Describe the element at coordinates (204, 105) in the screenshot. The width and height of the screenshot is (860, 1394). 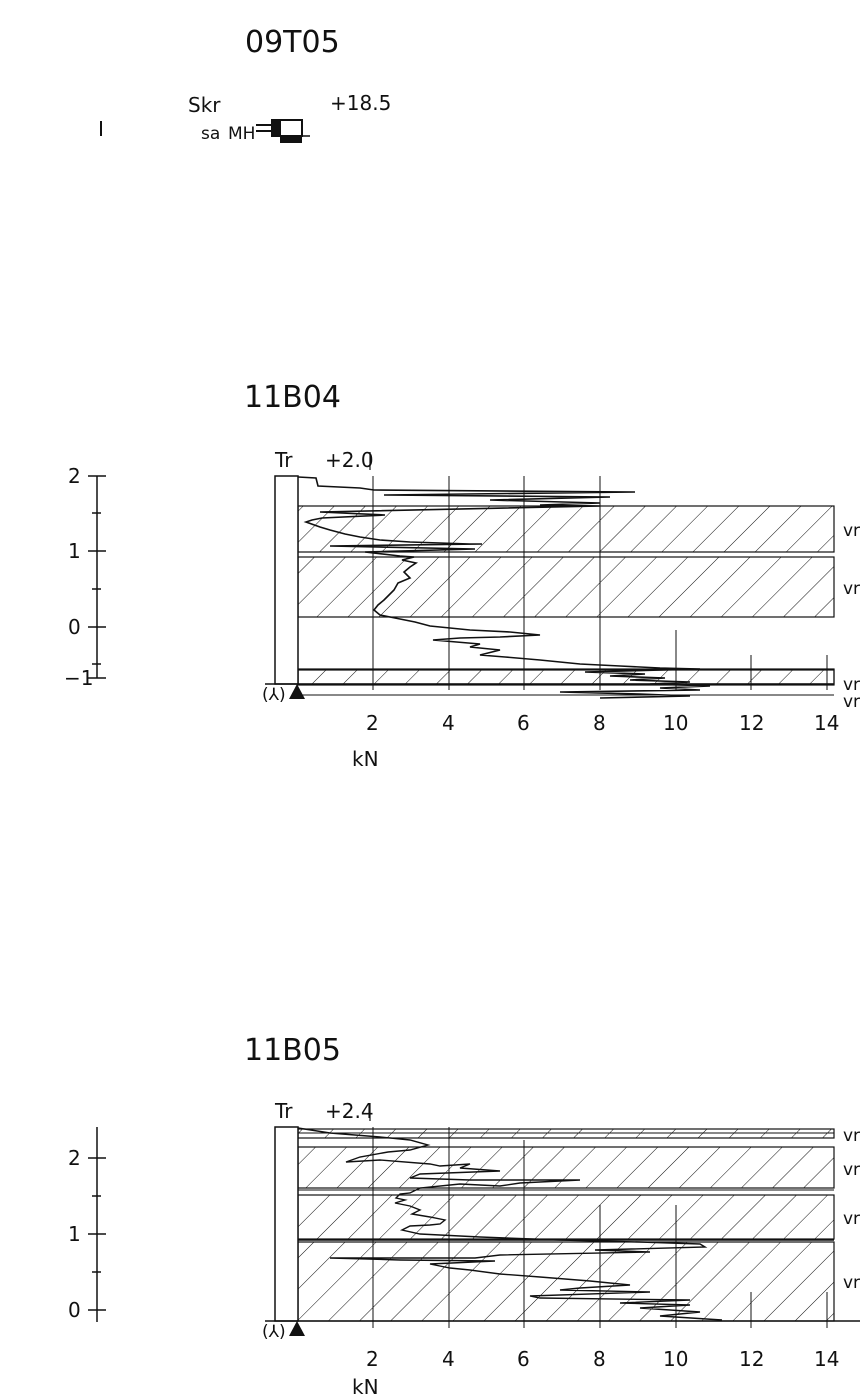
I see `method-label: Skr` at that location.